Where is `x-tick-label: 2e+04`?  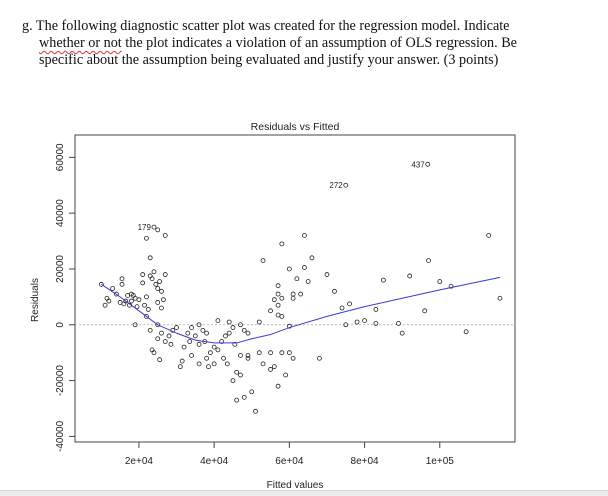 x-tick-label: 2e+04 is located at coordinates (139, 461).